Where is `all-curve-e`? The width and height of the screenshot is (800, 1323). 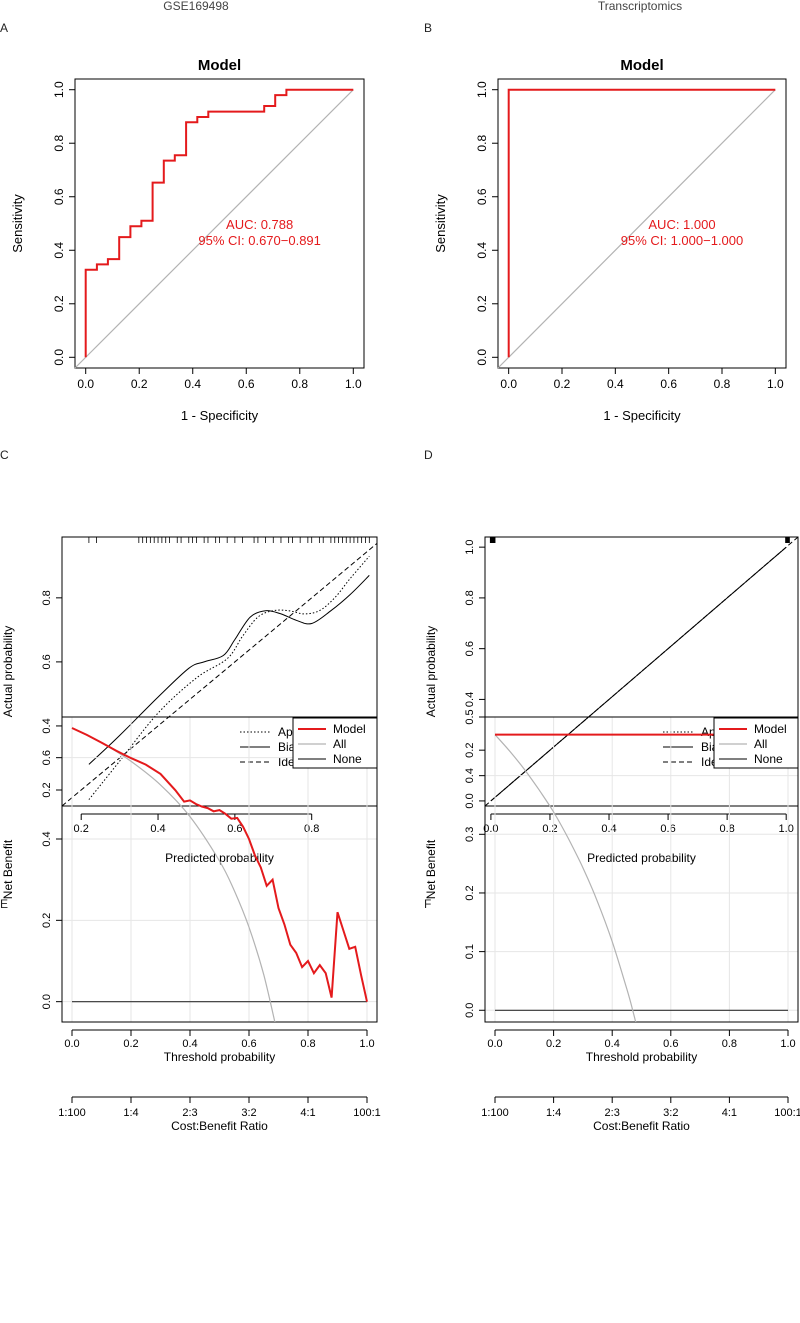
all-curve-e is located at coordinates (173, 874).